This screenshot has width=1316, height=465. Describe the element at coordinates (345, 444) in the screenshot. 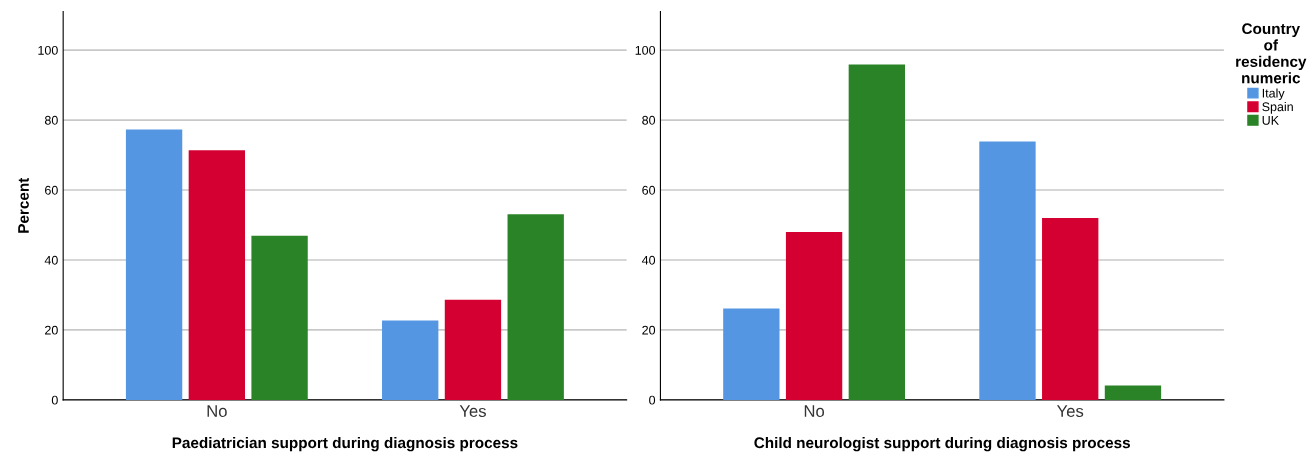

I see `x-axis-title: Paediatrician support during diagnosis process` at that location.